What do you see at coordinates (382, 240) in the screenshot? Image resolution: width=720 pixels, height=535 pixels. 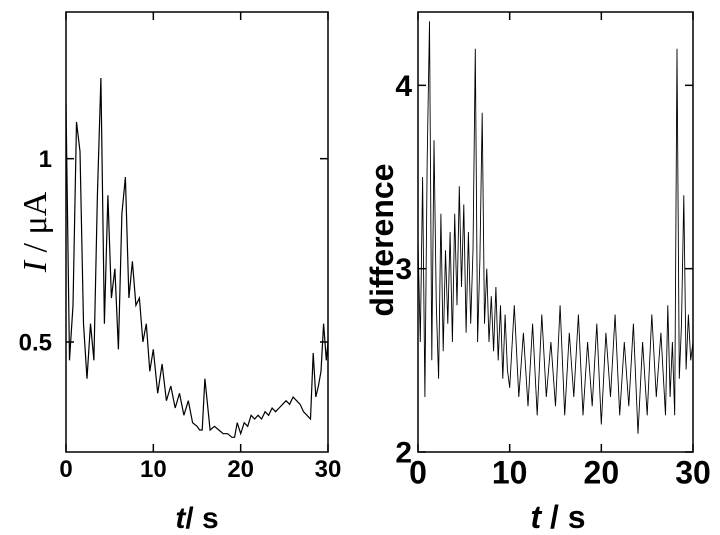 I see `right-y-axis-label: difference` at bounding box center [382, 240].